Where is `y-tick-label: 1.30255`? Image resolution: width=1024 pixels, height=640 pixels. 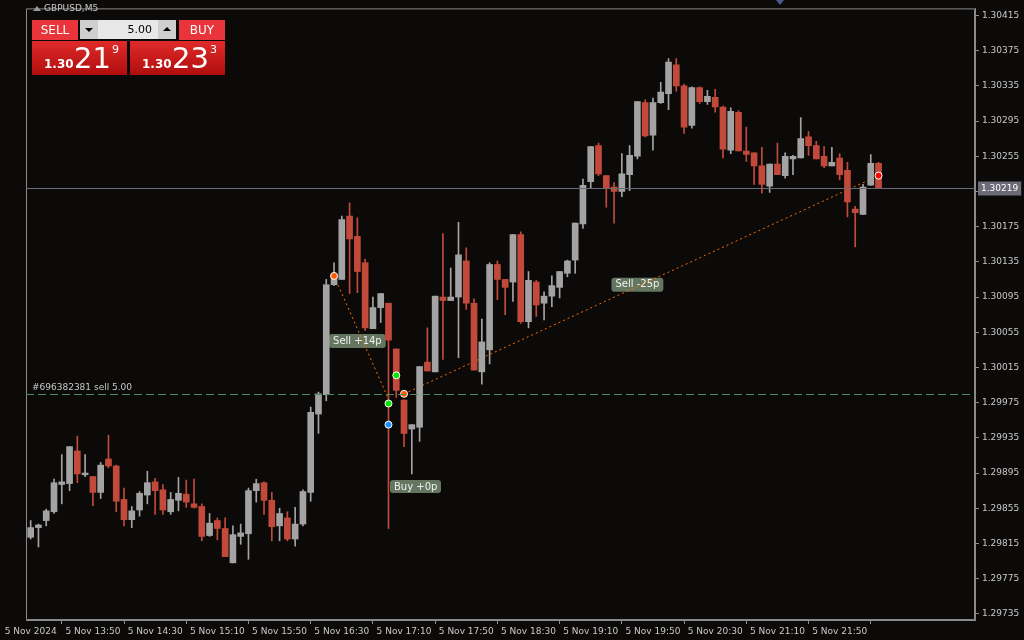
y-tick-label: 1.30255 is located at coordinates (1001, 155).